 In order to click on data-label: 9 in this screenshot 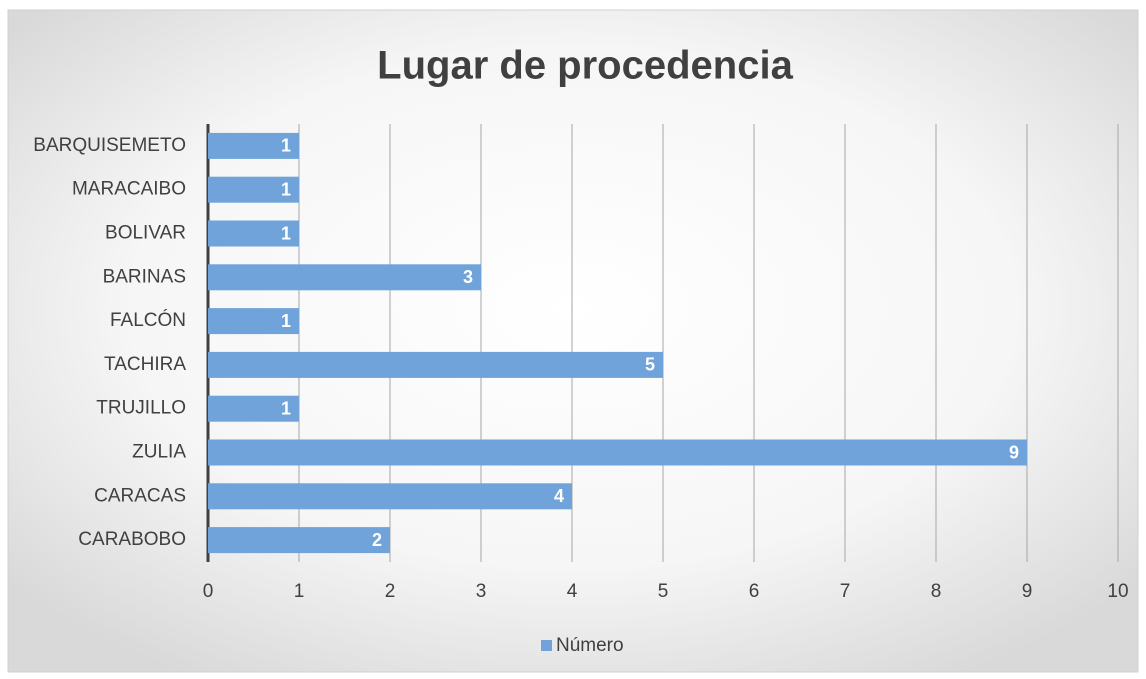, I will do `click(1014, 452)`.